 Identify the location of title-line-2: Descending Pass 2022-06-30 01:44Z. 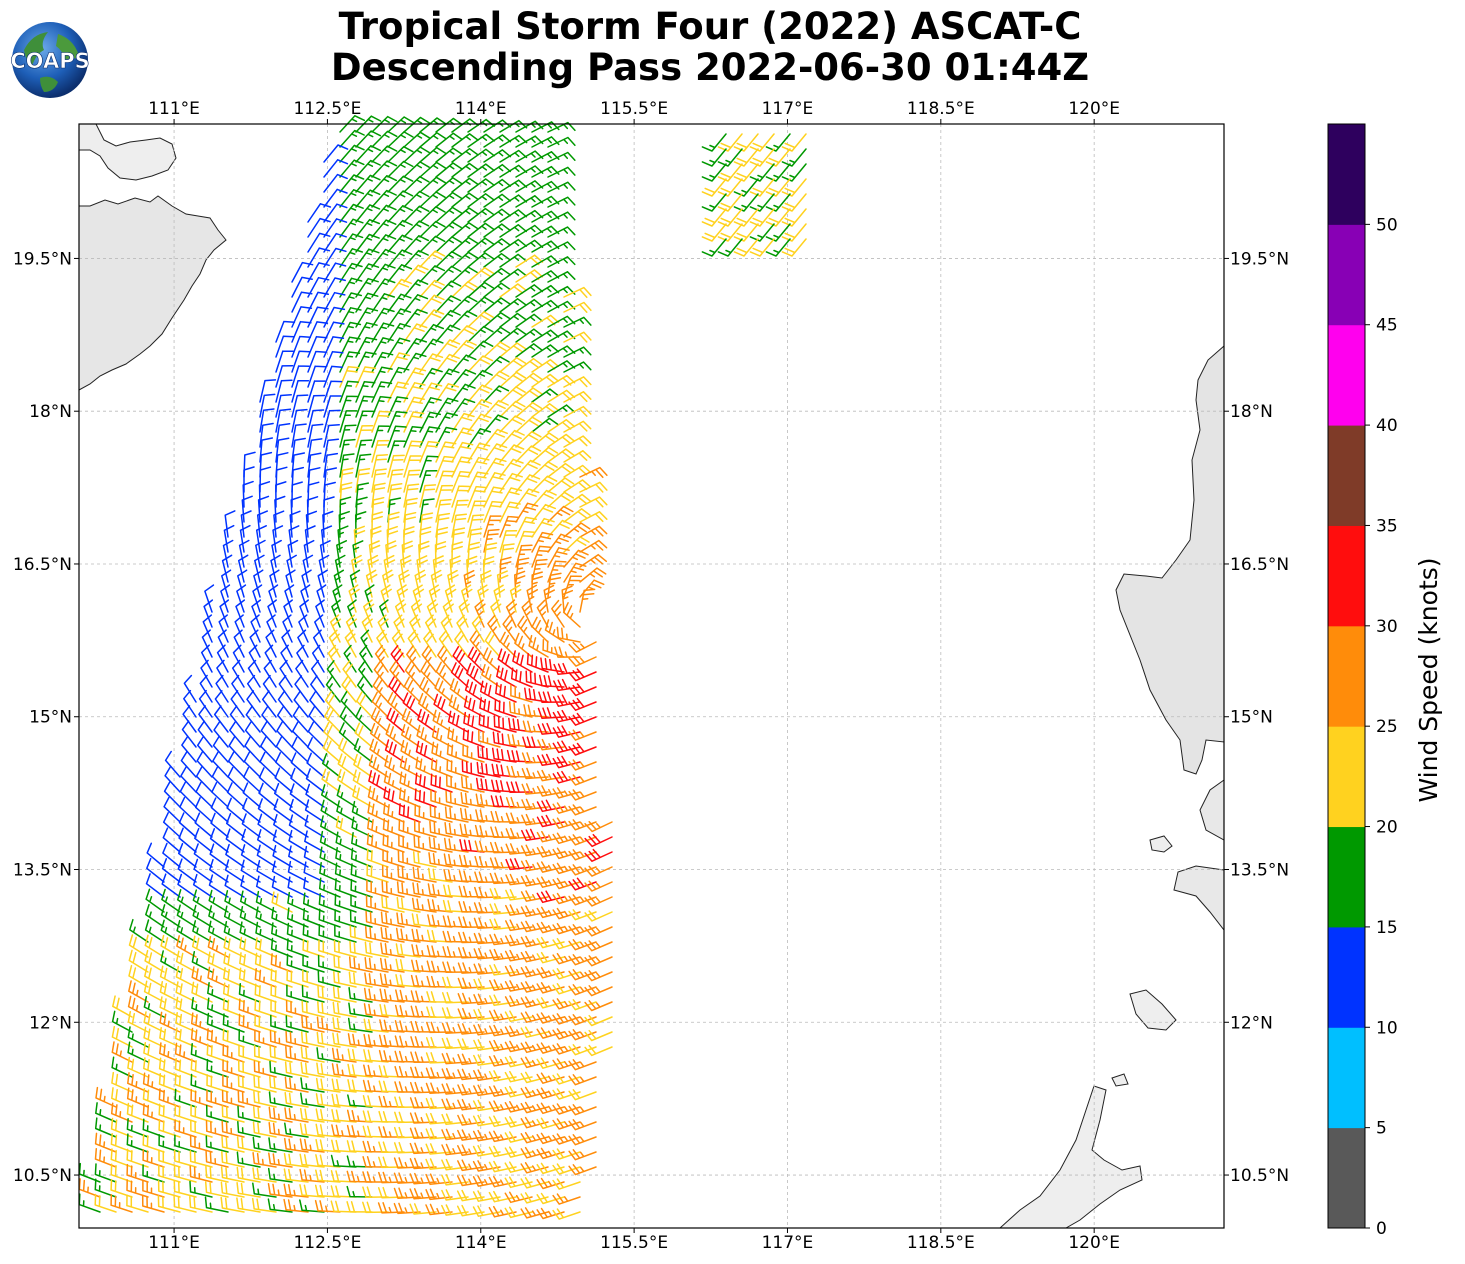
(710, 67).